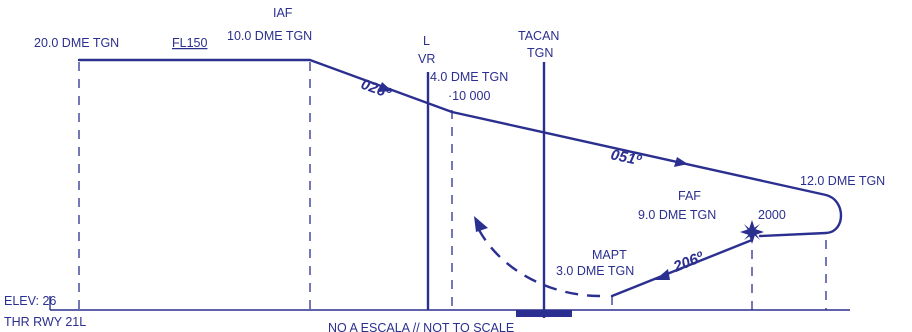 The width and height of the screenshot is (912, 332). What do you see at coordinates (662, 274) in the screenshot?
I see `course-206-arrow-icon` at bounding box center [662, 274].